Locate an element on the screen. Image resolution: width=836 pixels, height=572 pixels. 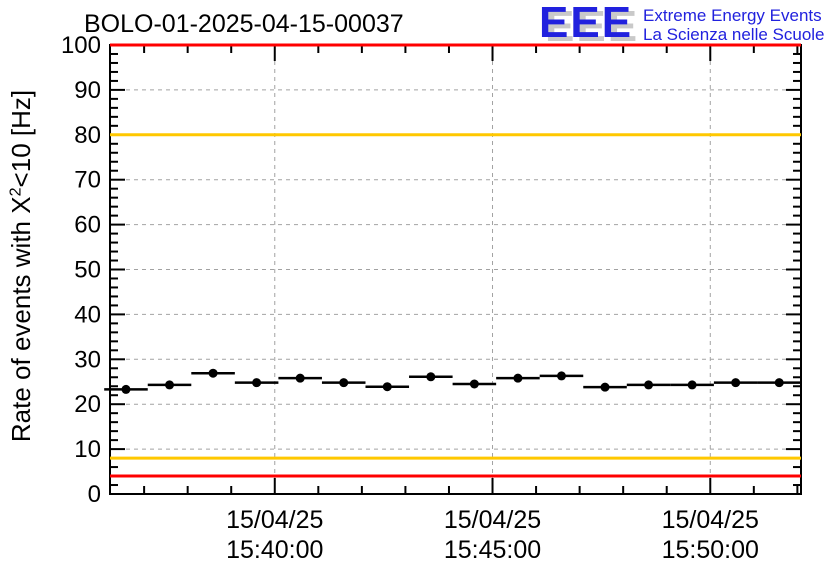
page-title: BOLO-01-2025-04-15-00037 is located at coordinates (244, 24).